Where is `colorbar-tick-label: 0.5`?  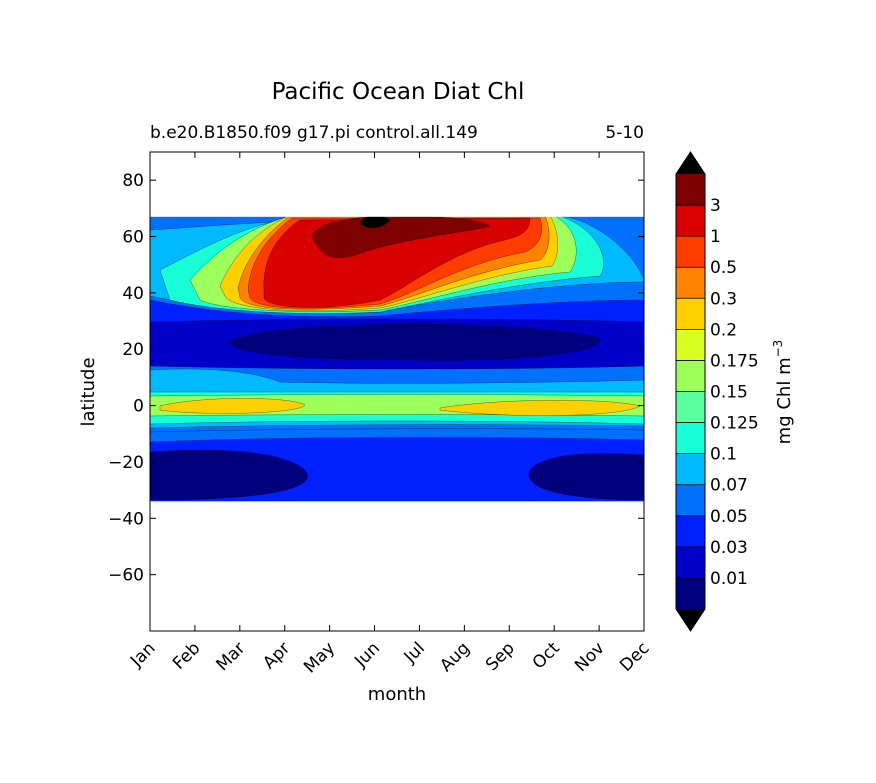 colorbar-tick-label: 0.5 is located at coordinates (723, 268).